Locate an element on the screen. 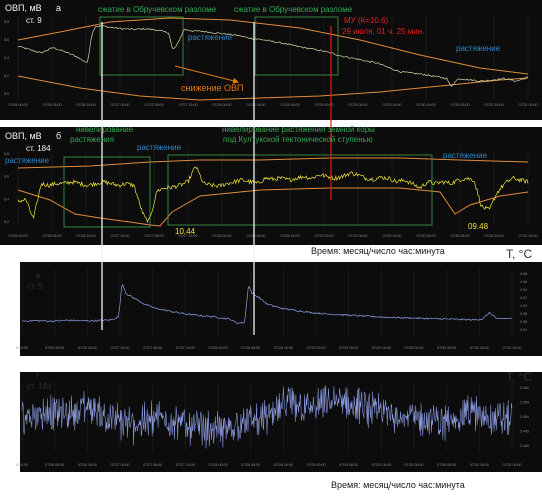 The width and height of the screenshot is (542, 500). x-tick-d-7: 07/28 08:00 is located at coordinates (250, 465).